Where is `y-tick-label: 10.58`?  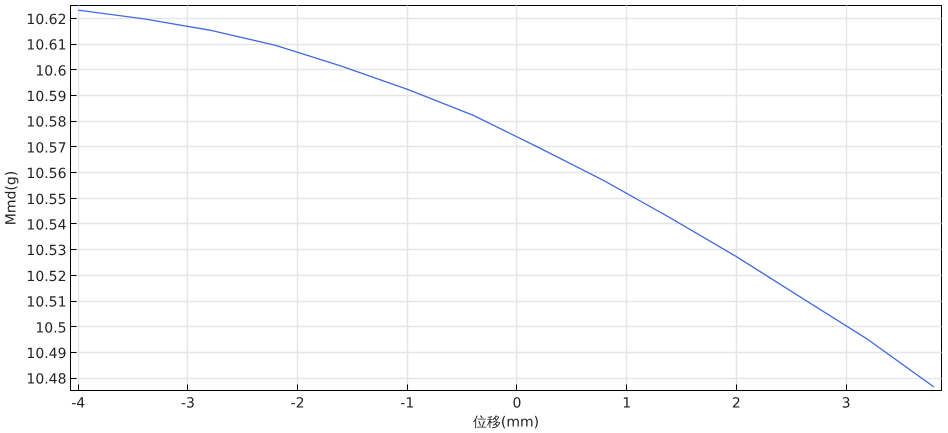
y-tick-label: 10.58 is located at coordinates (46, 122).